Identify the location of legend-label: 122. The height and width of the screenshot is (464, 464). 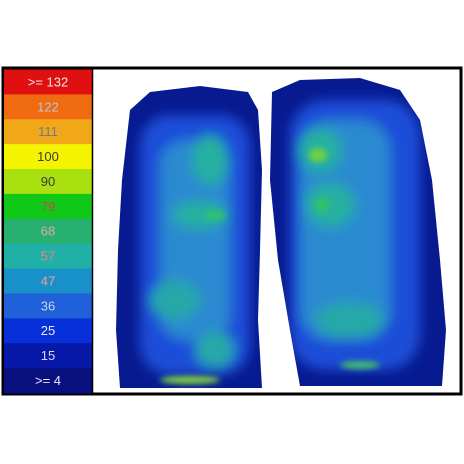
(48, 106).